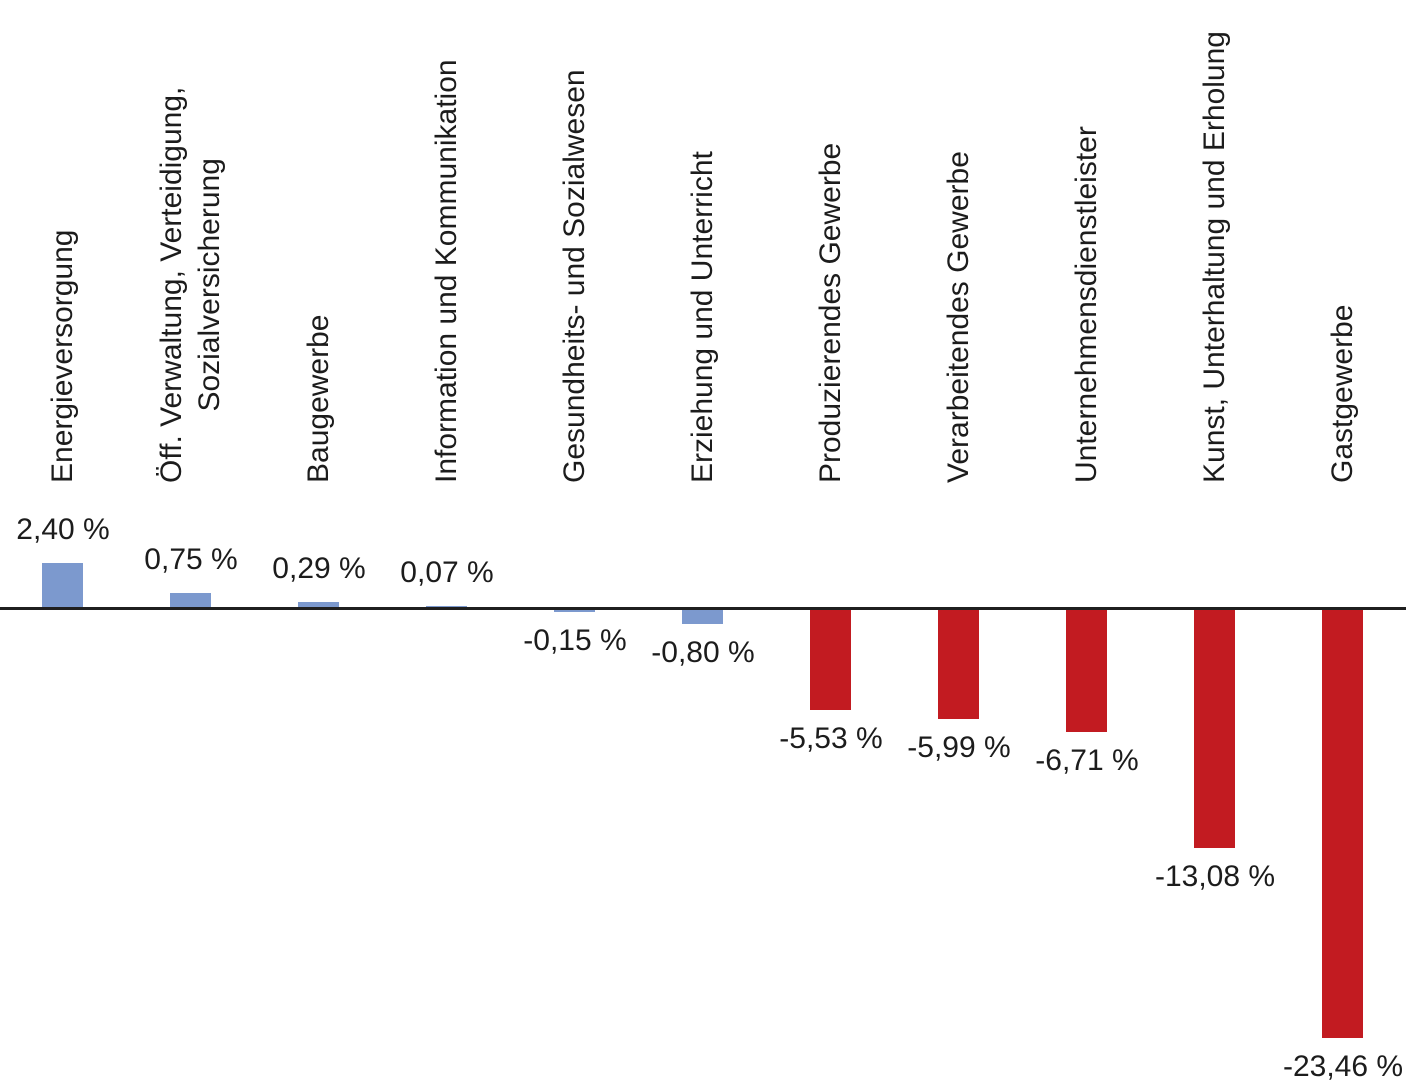  I want to click on value-label: 0,75 %, so click(191, 560).